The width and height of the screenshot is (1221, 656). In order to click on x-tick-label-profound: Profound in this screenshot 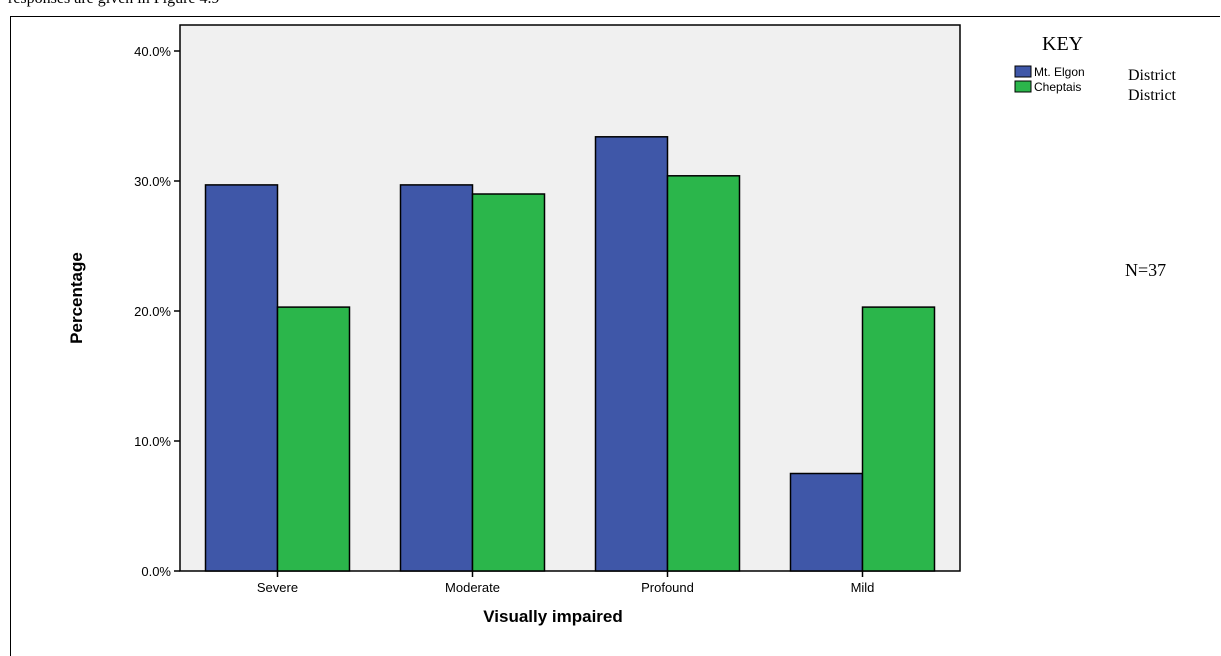, I will do `click(667, 587)`.